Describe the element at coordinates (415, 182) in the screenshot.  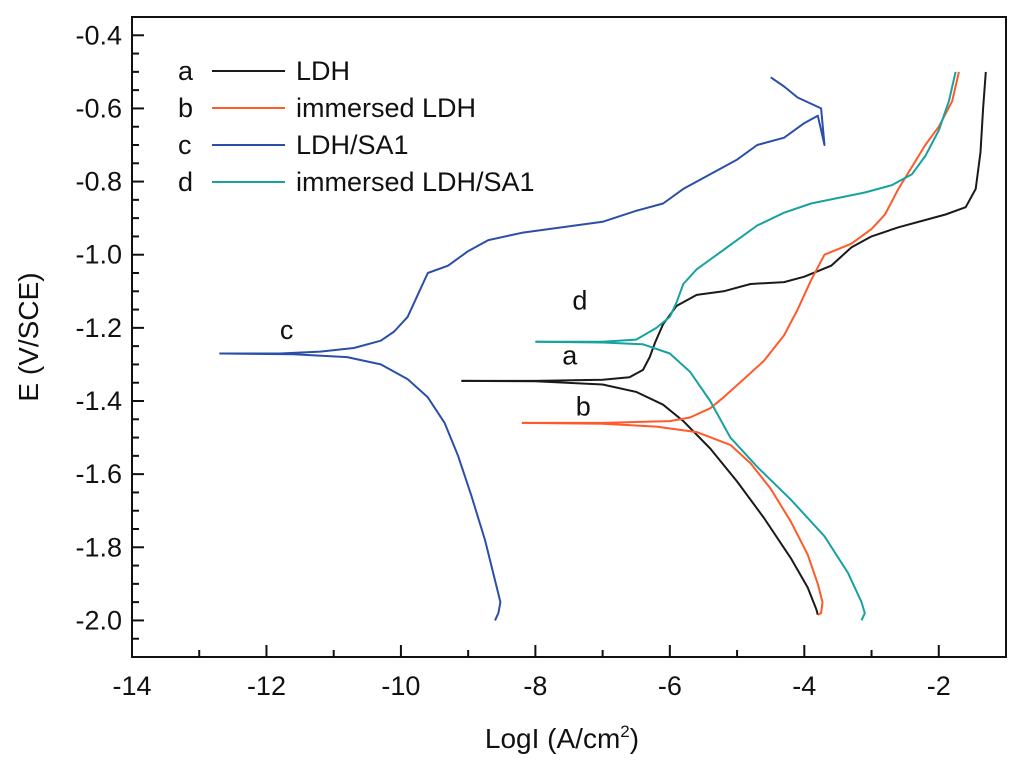
I see `legend-label-d: immersed LDH/SA1` at that location.